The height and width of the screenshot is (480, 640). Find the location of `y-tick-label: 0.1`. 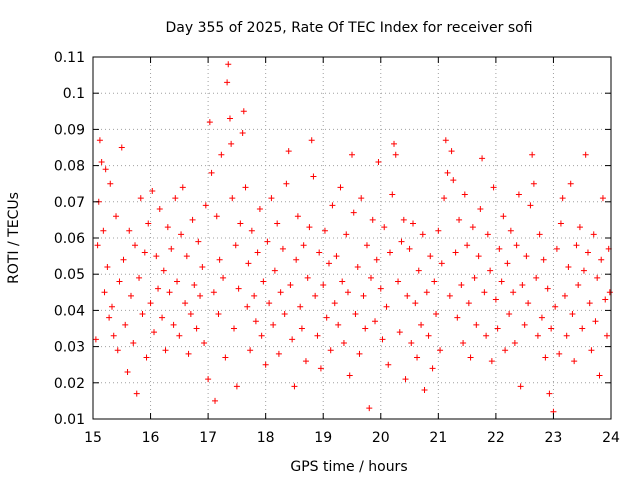

y-tick-label: 0.1 is located at coordinates (74, 94).